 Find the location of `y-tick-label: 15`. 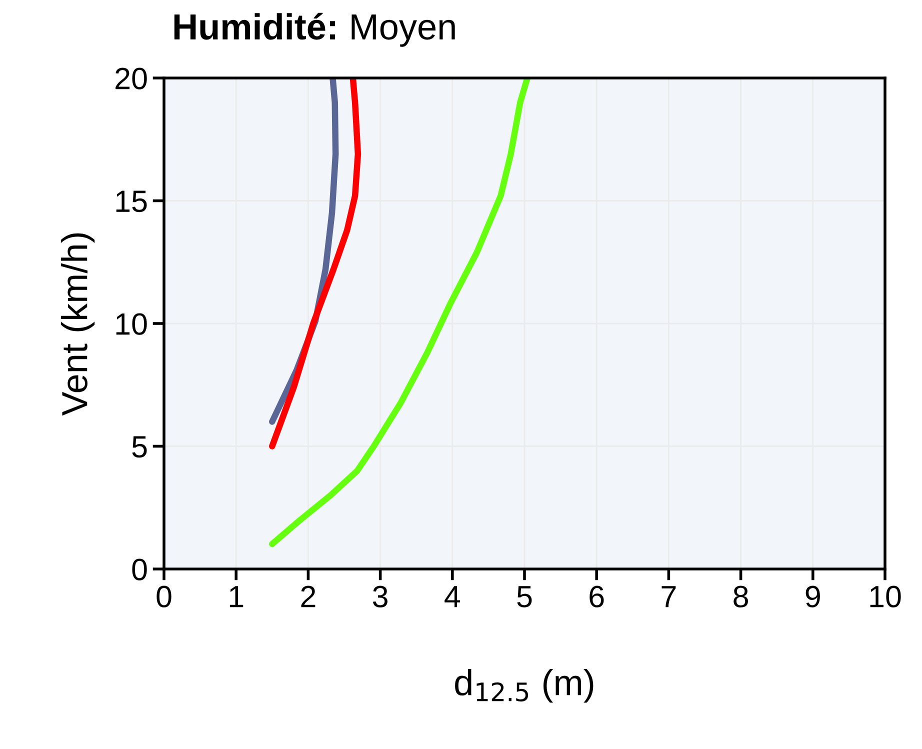

y-tick-label: 15 is located at coordinates (131, 201).